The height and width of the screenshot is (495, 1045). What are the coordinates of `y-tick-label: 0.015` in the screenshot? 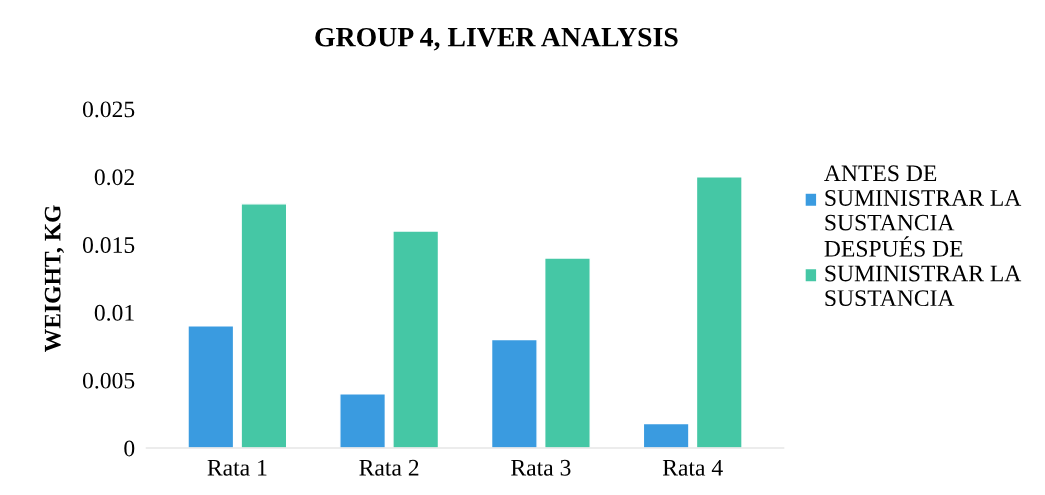 It's located at (108, 245).